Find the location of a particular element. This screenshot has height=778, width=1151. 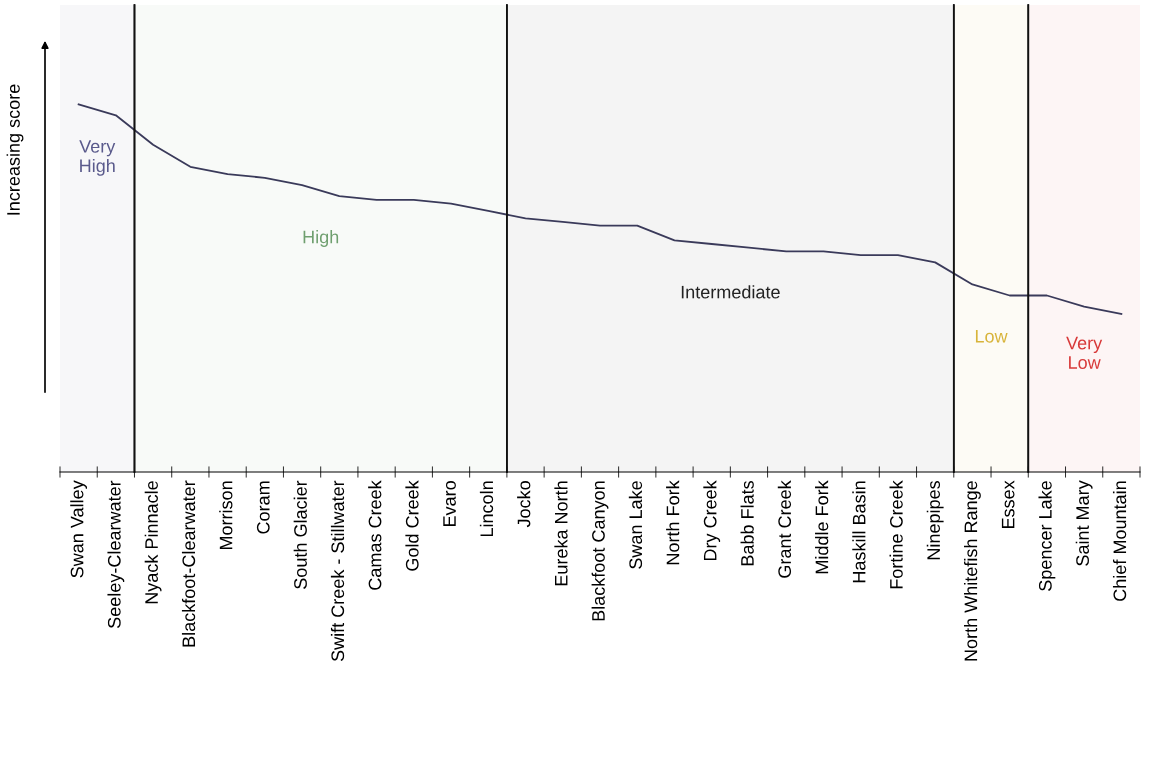

x-tick-label: Camas Creek is located at coordinates (375, 535).